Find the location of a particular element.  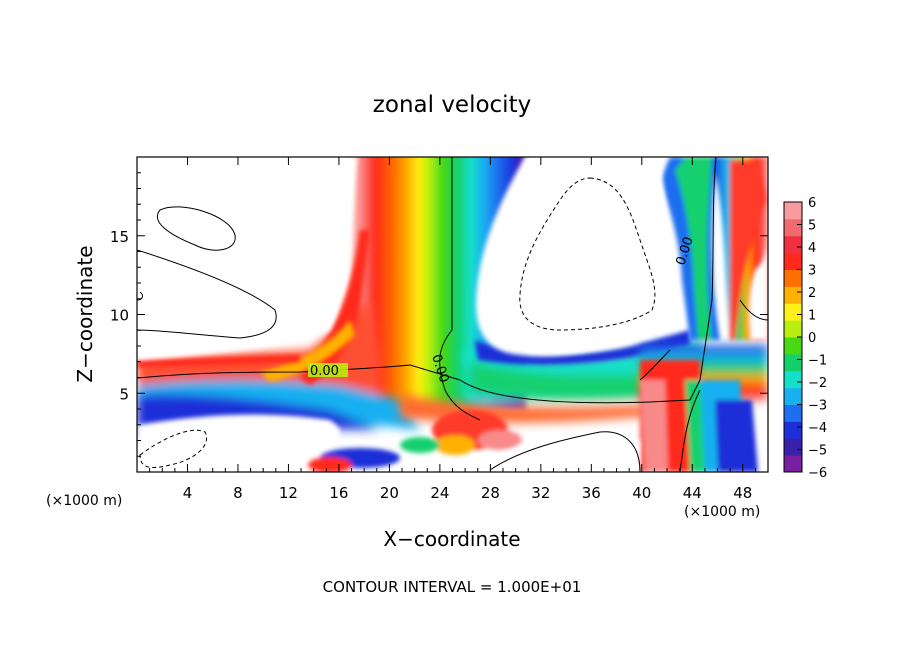

x-tick-label: 16 is located at coordinates (338, 493).